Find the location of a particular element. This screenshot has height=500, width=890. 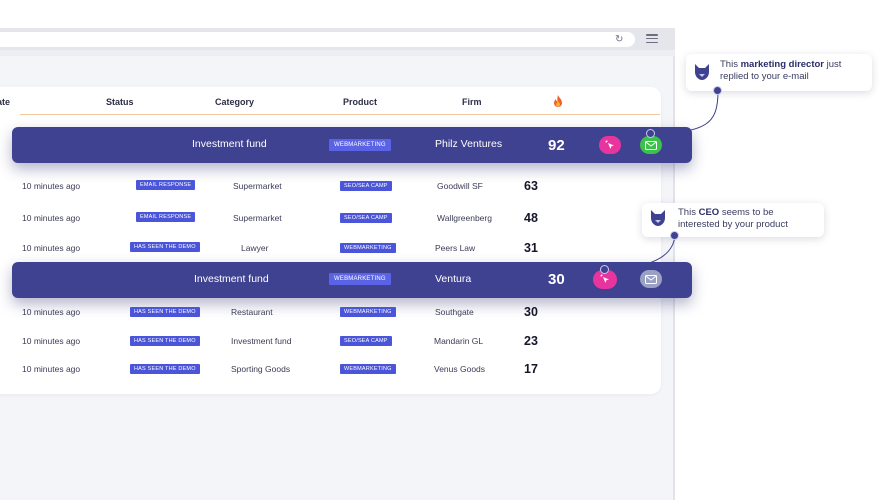

column-header-firm: Firm is located at coordinates (472, 102).